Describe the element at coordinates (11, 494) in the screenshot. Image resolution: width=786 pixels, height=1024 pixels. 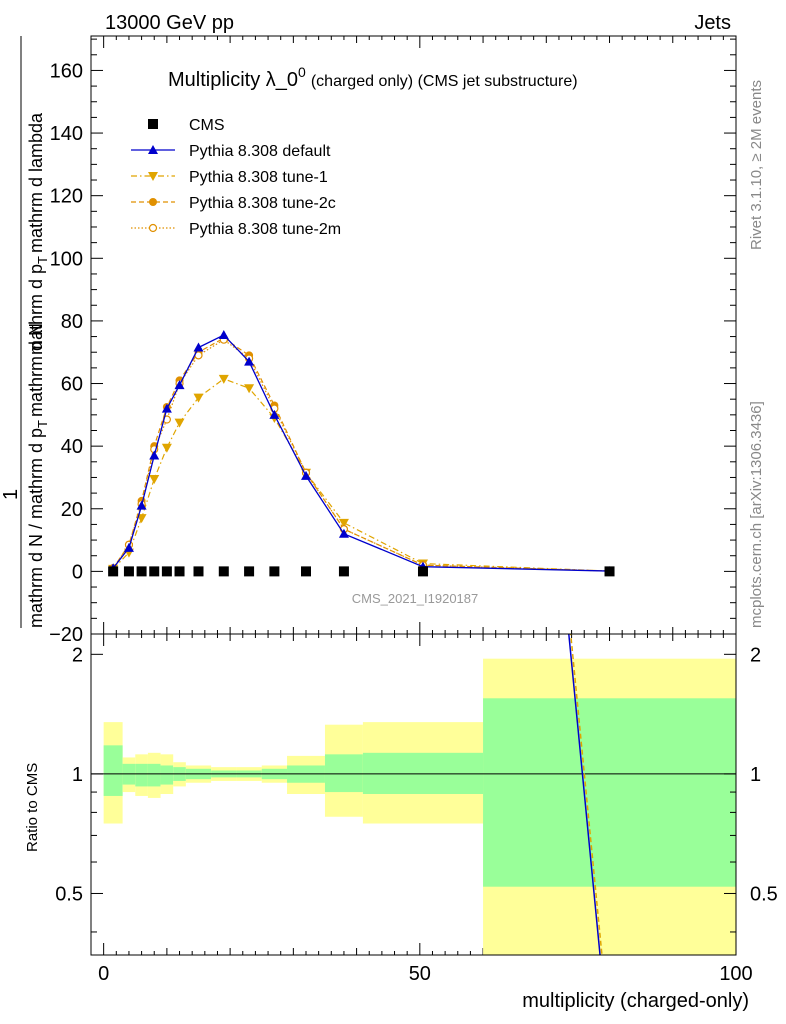
I see `ylabel-numer: 1` at that location.